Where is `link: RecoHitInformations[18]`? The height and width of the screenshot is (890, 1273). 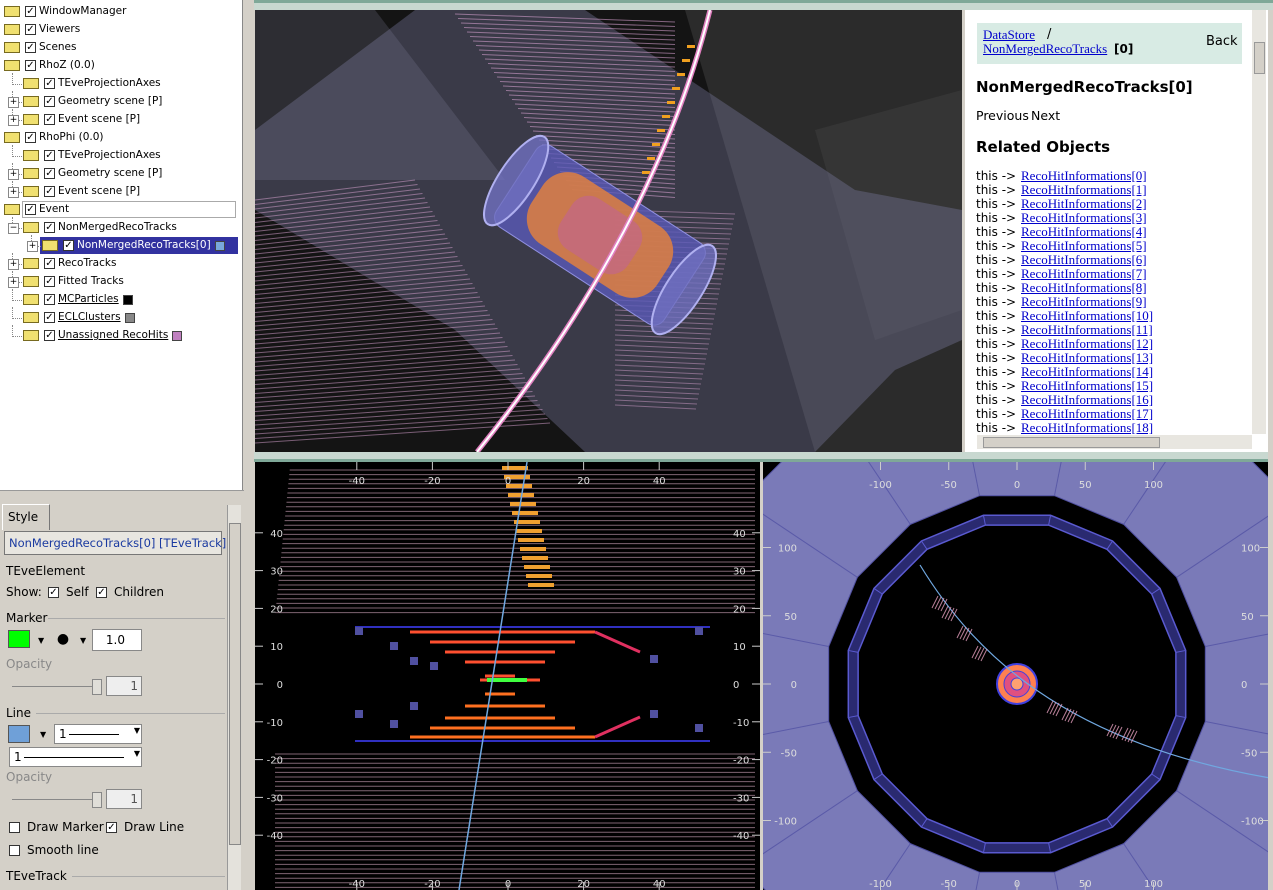
link: RecoHitInformations[18] is located at coordinates (1087, 427).